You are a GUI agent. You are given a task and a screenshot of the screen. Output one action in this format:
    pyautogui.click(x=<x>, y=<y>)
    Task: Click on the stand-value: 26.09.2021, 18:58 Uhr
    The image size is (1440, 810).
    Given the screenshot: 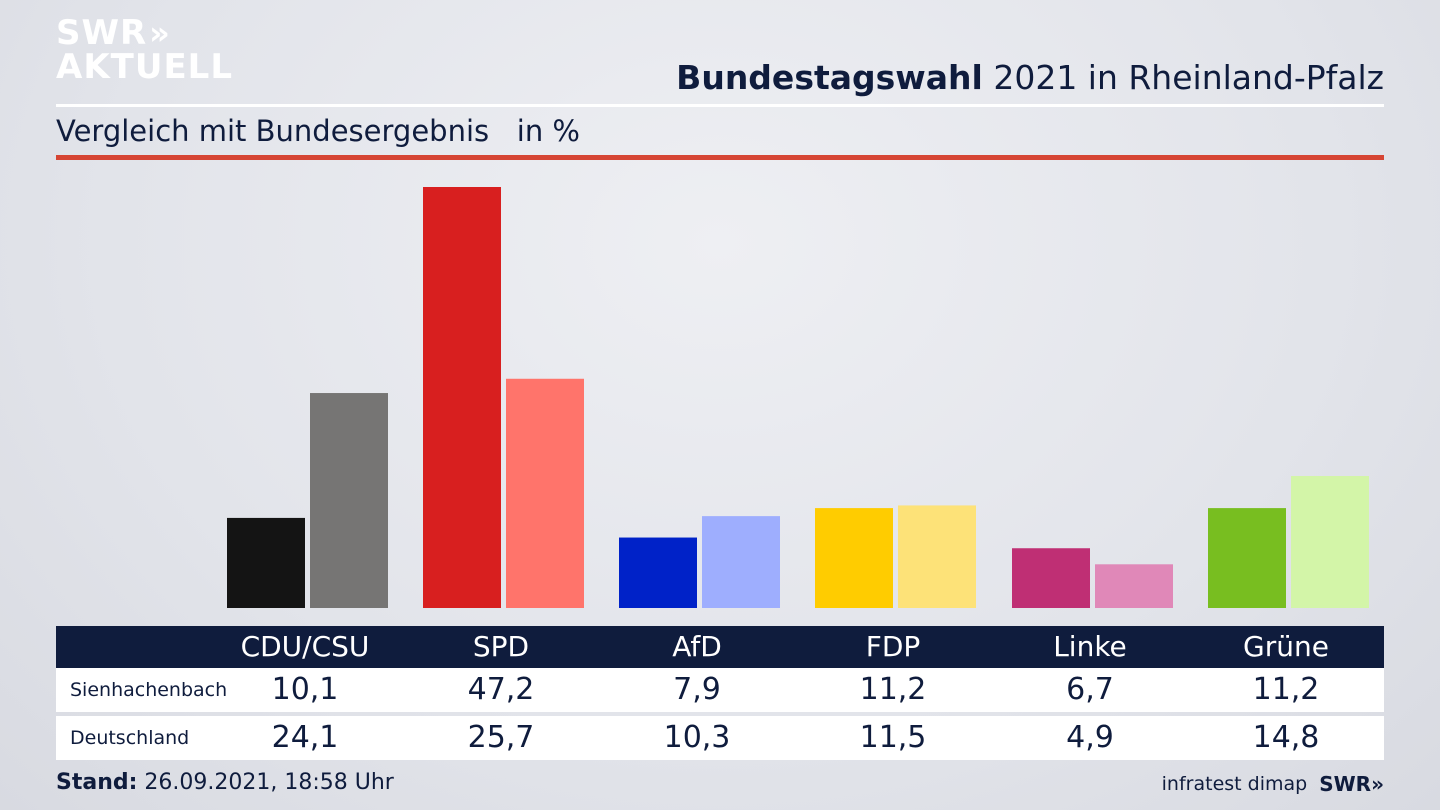 What is the action you would take?
    pyautogui.click(x=269, y=782)
    